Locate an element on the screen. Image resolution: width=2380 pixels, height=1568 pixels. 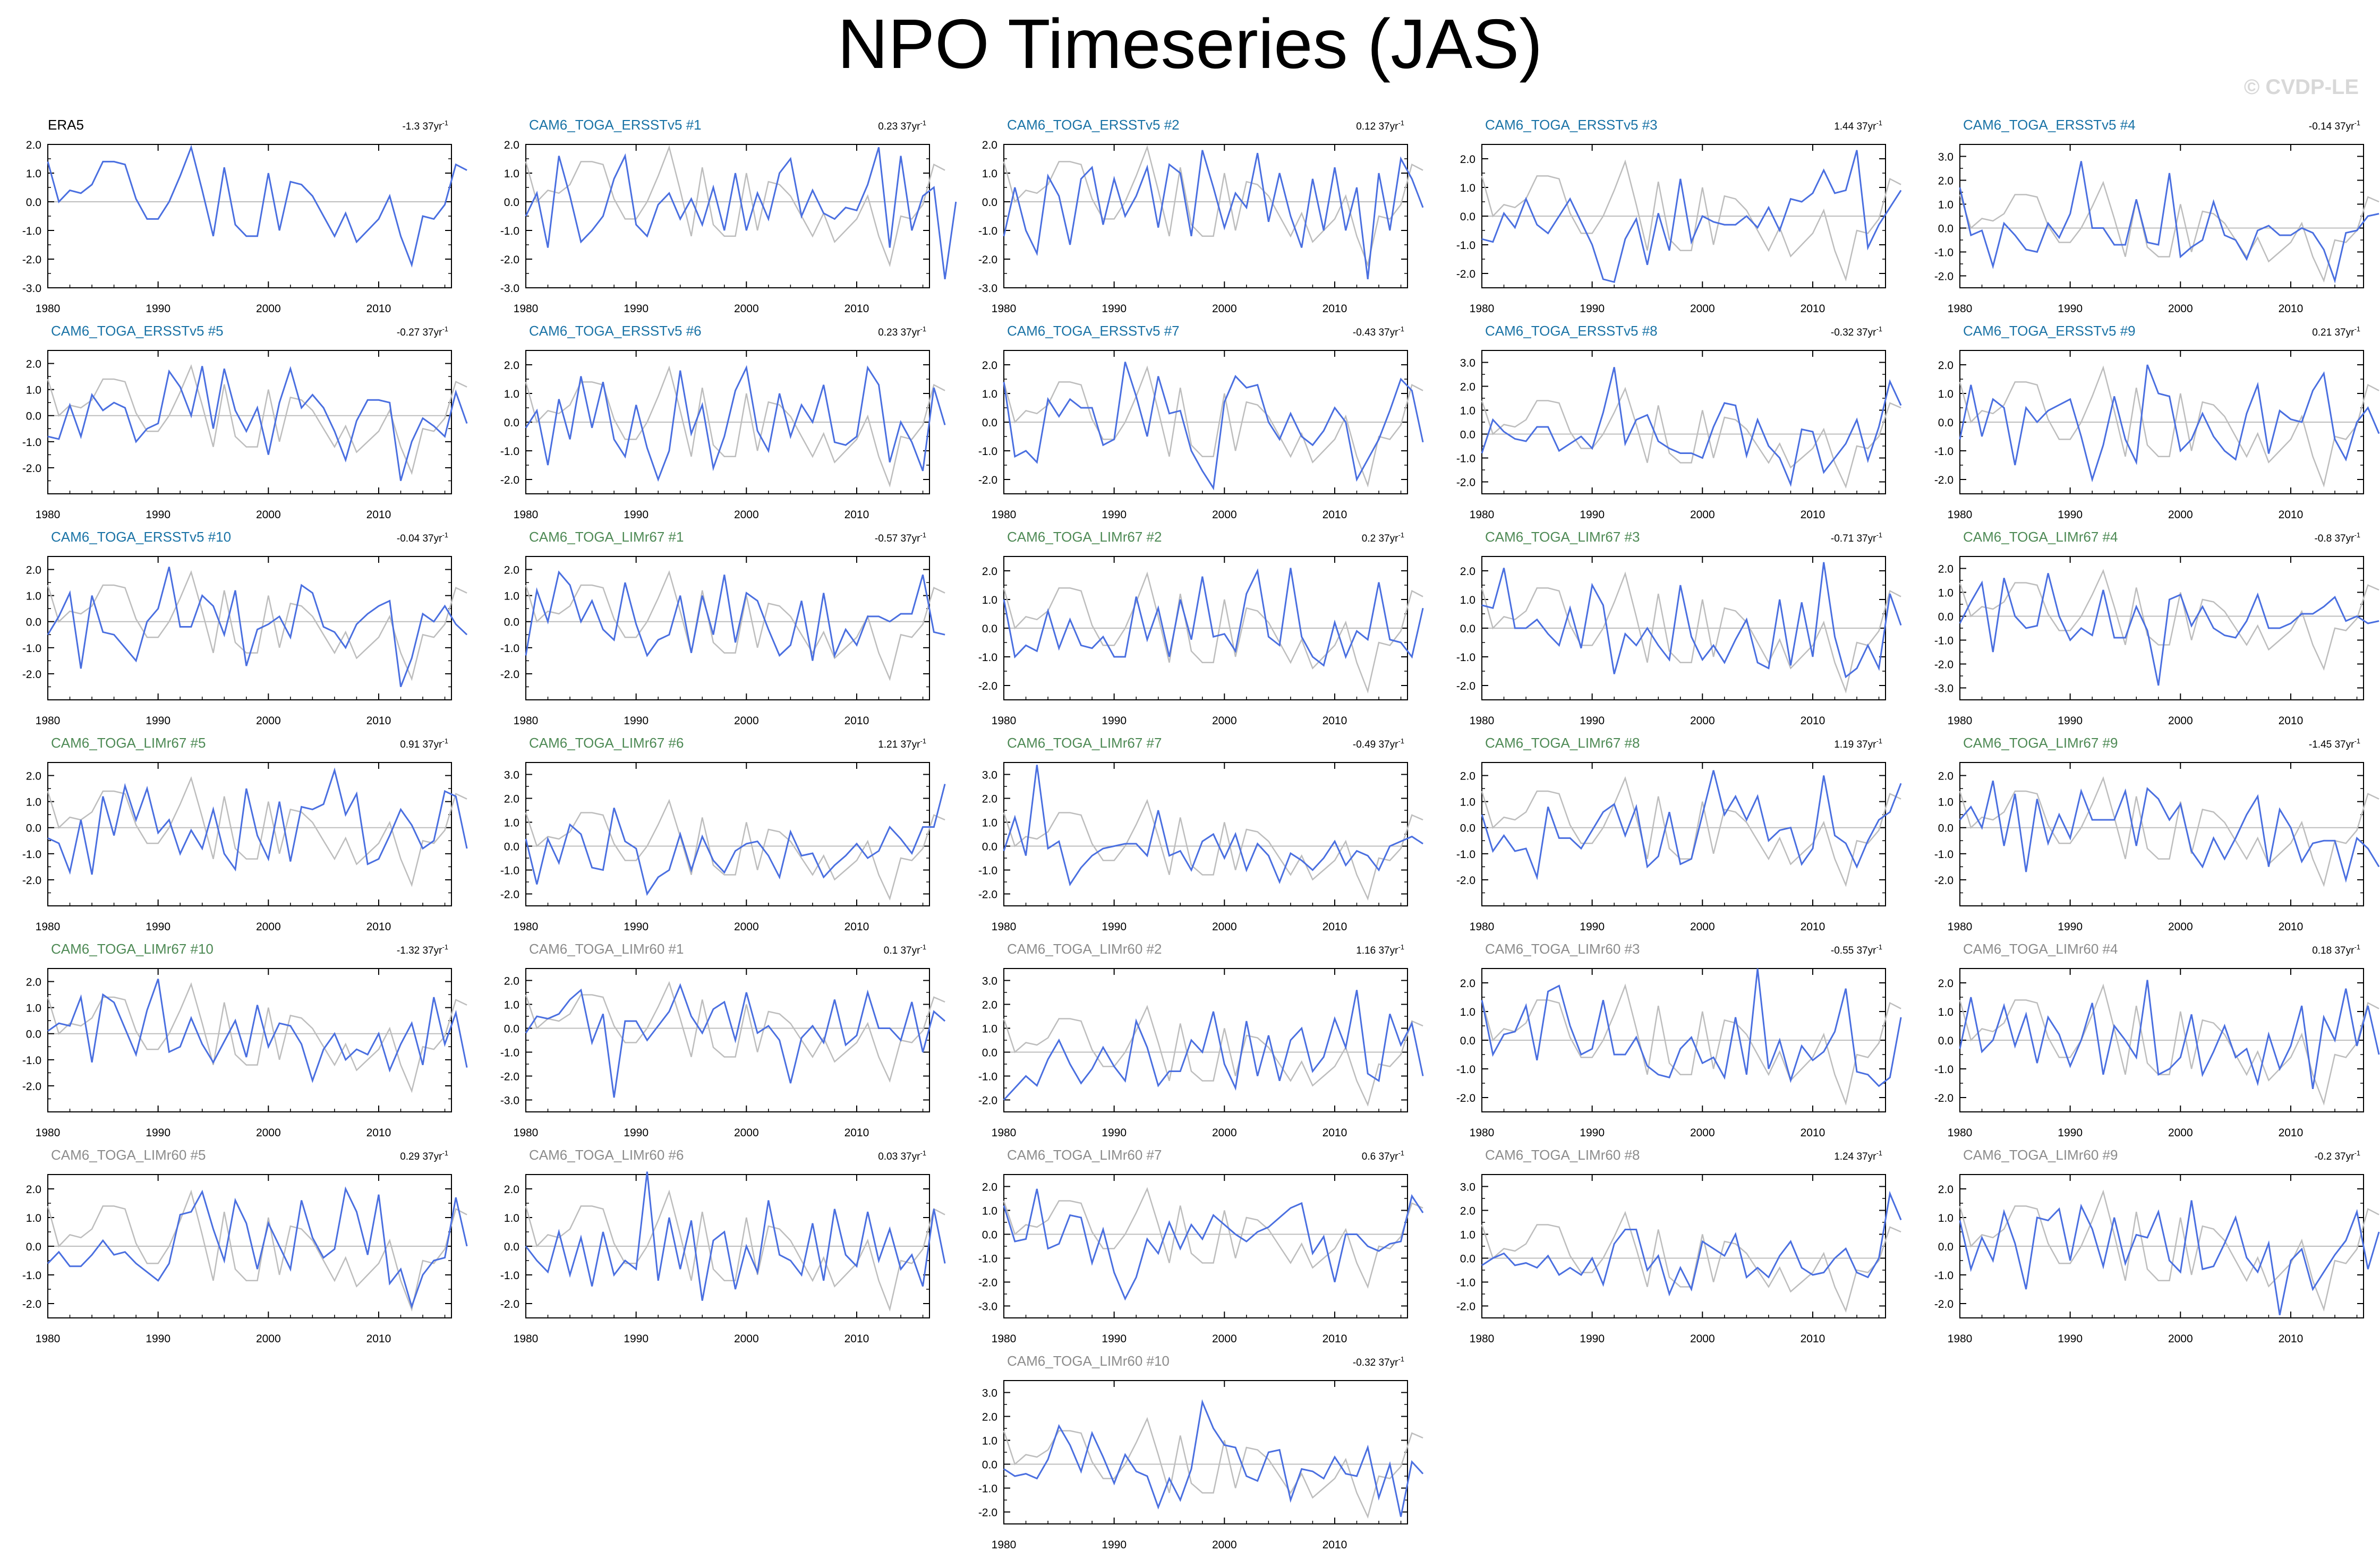
trend-label: 1.19 37yr-1 is located at coordinates (1858, 743).